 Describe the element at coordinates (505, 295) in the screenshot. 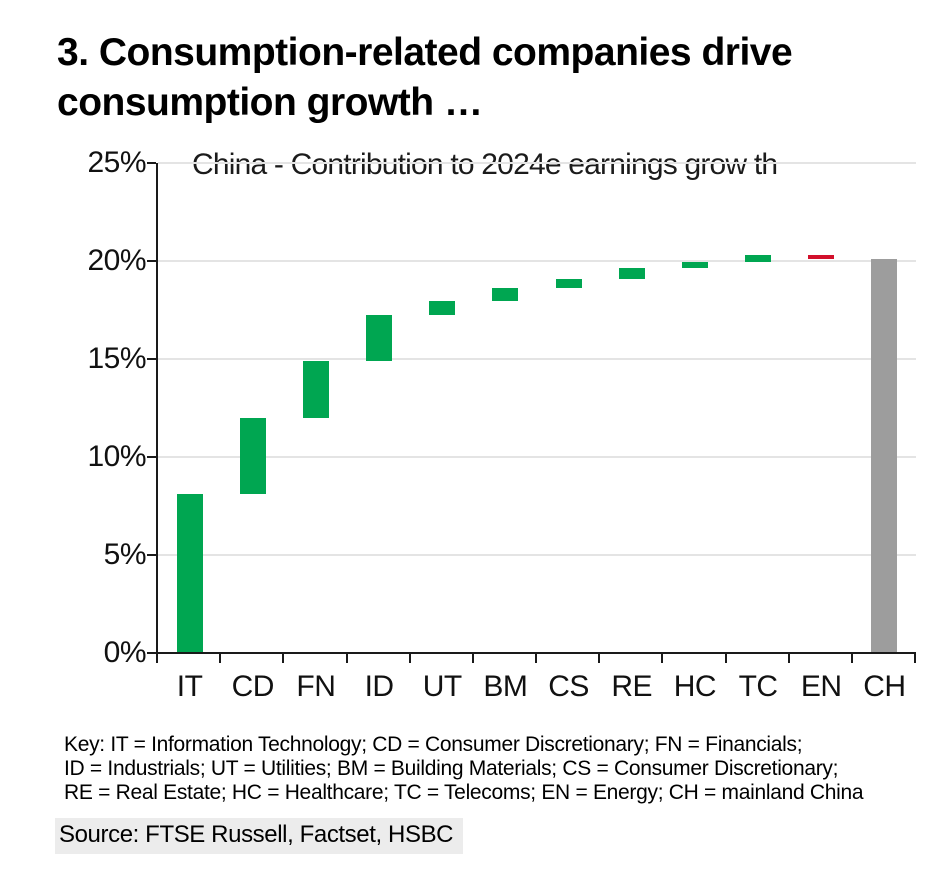

I see `bar-BM` at that location.